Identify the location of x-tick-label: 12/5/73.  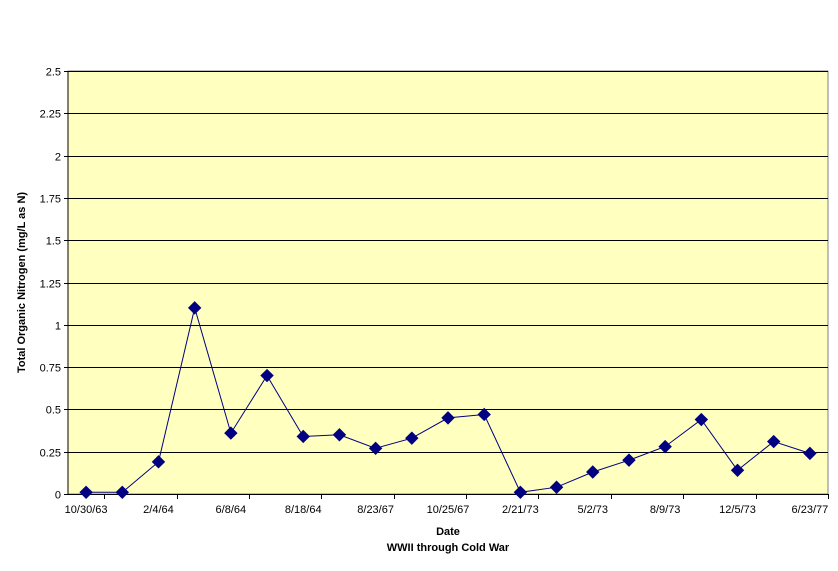
(737, 510).